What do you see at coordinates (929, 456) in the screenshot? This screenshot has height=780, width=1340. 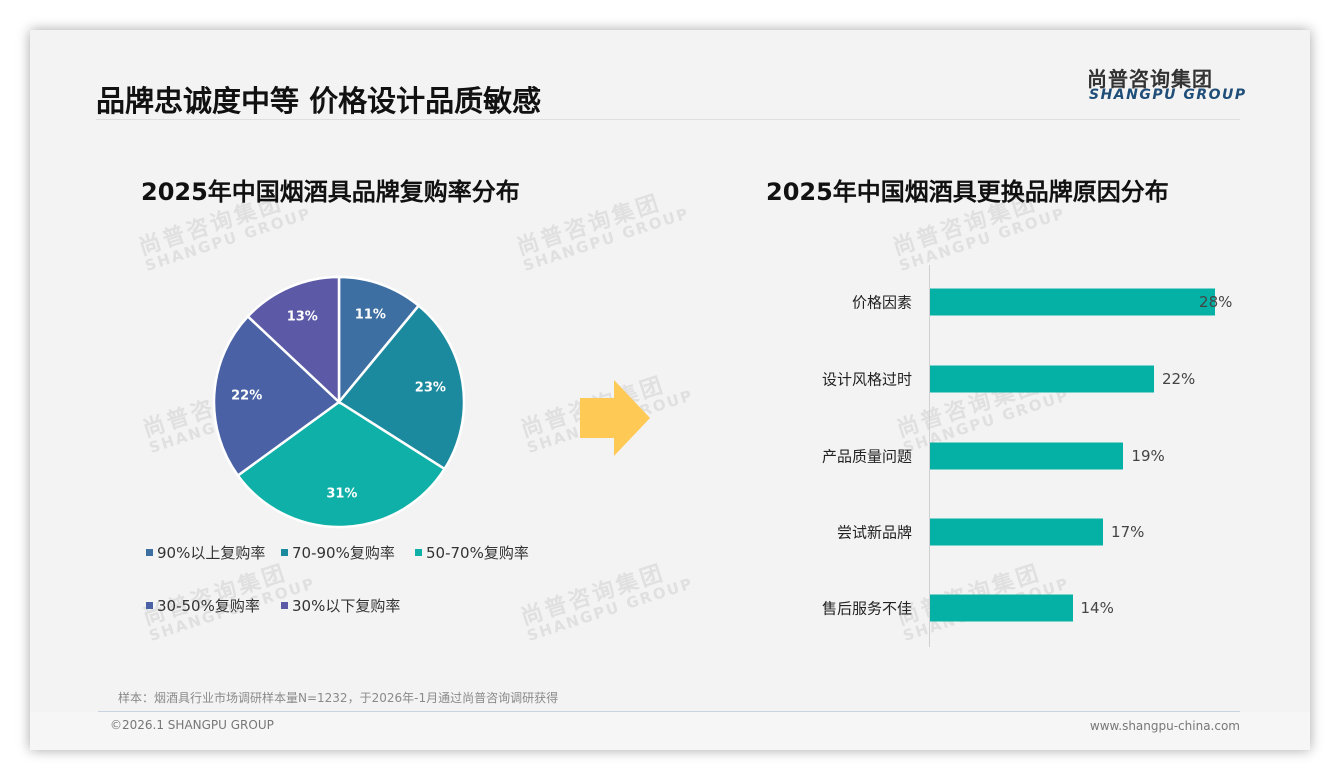 I see `bar-axis` at bounding box center [929, 456].